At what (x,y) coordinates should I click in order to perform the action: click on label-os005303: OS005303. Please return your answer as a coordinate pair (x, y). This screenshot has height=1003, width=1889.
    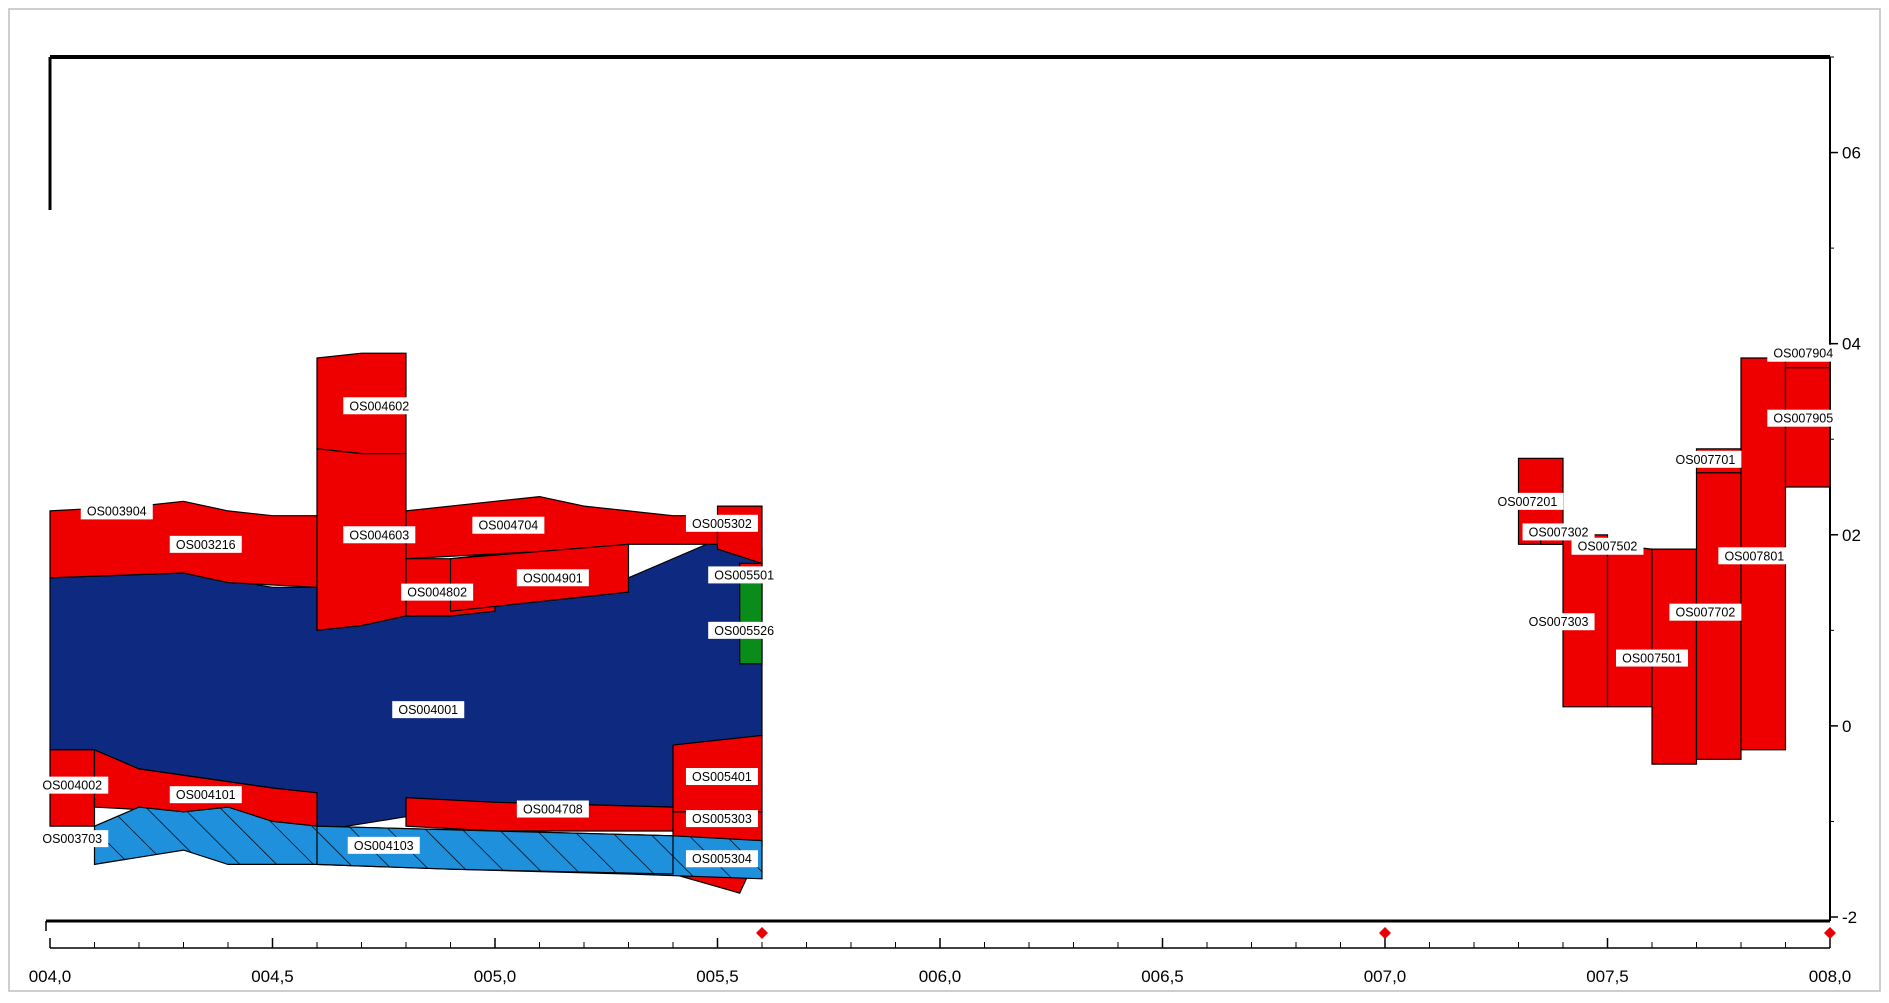
    Looking at the image, I should click on (721, 819).